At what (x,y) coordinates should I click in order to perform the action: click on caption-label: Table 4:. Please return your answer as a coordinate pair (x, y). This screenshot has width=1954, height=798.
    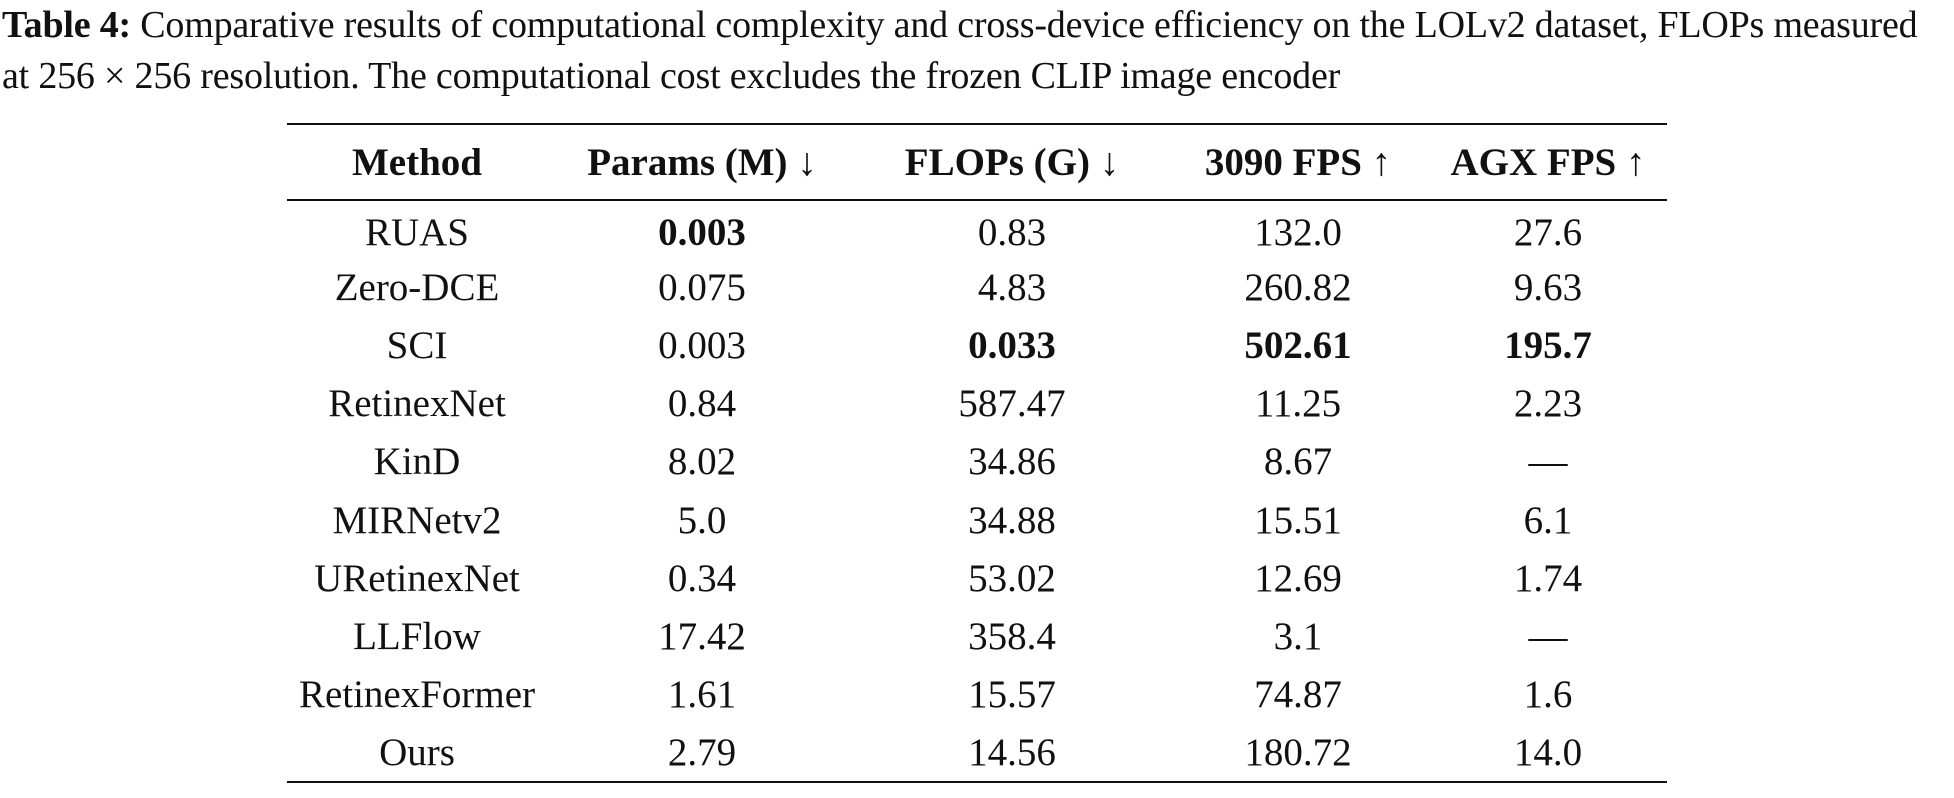
    Looking at the image, I should click on (66, 25).